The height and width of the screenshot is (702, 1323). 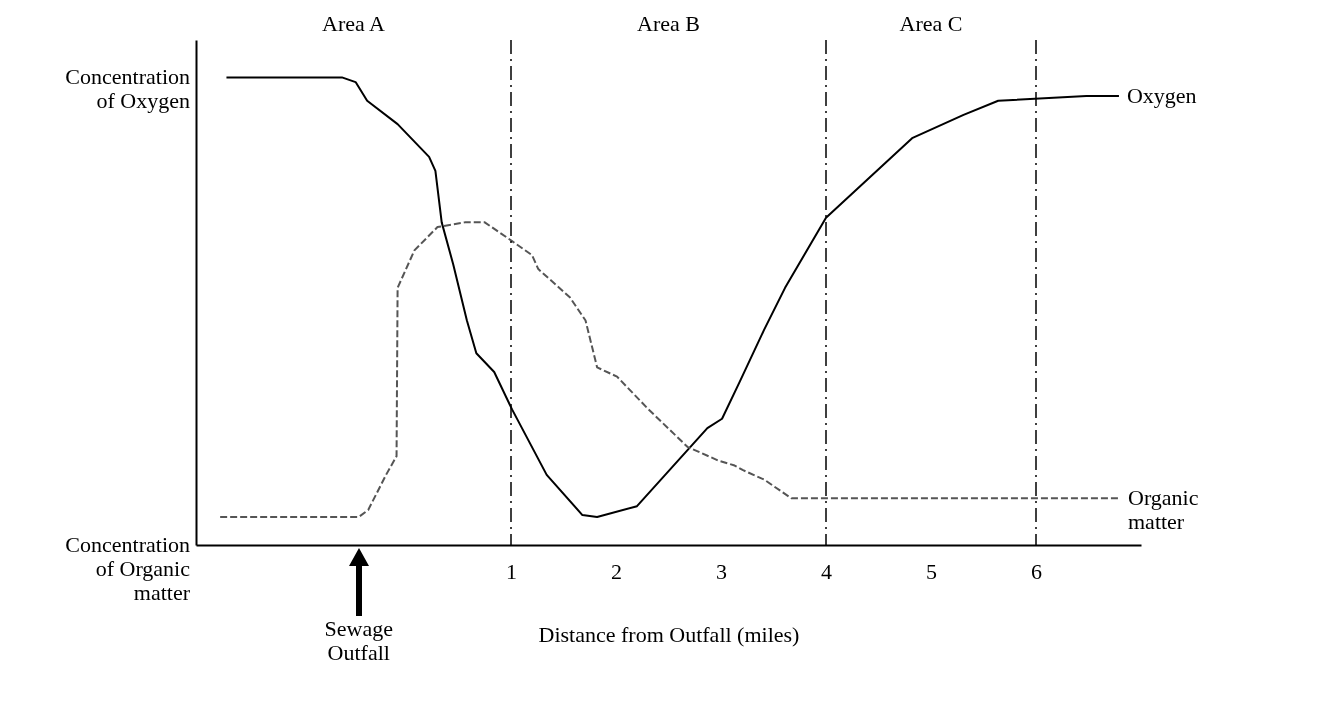 What do you see at coordinates (358, 640) in the screenshot?
I see `text: Sewage Outfall` at bounding box center [358, 640].